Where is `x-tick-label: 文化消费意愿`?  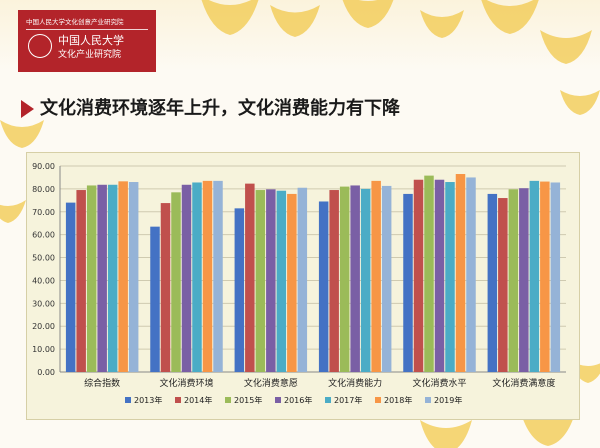
x-tick-label: 文化消费意愿 is located at coordinates (271, 383).